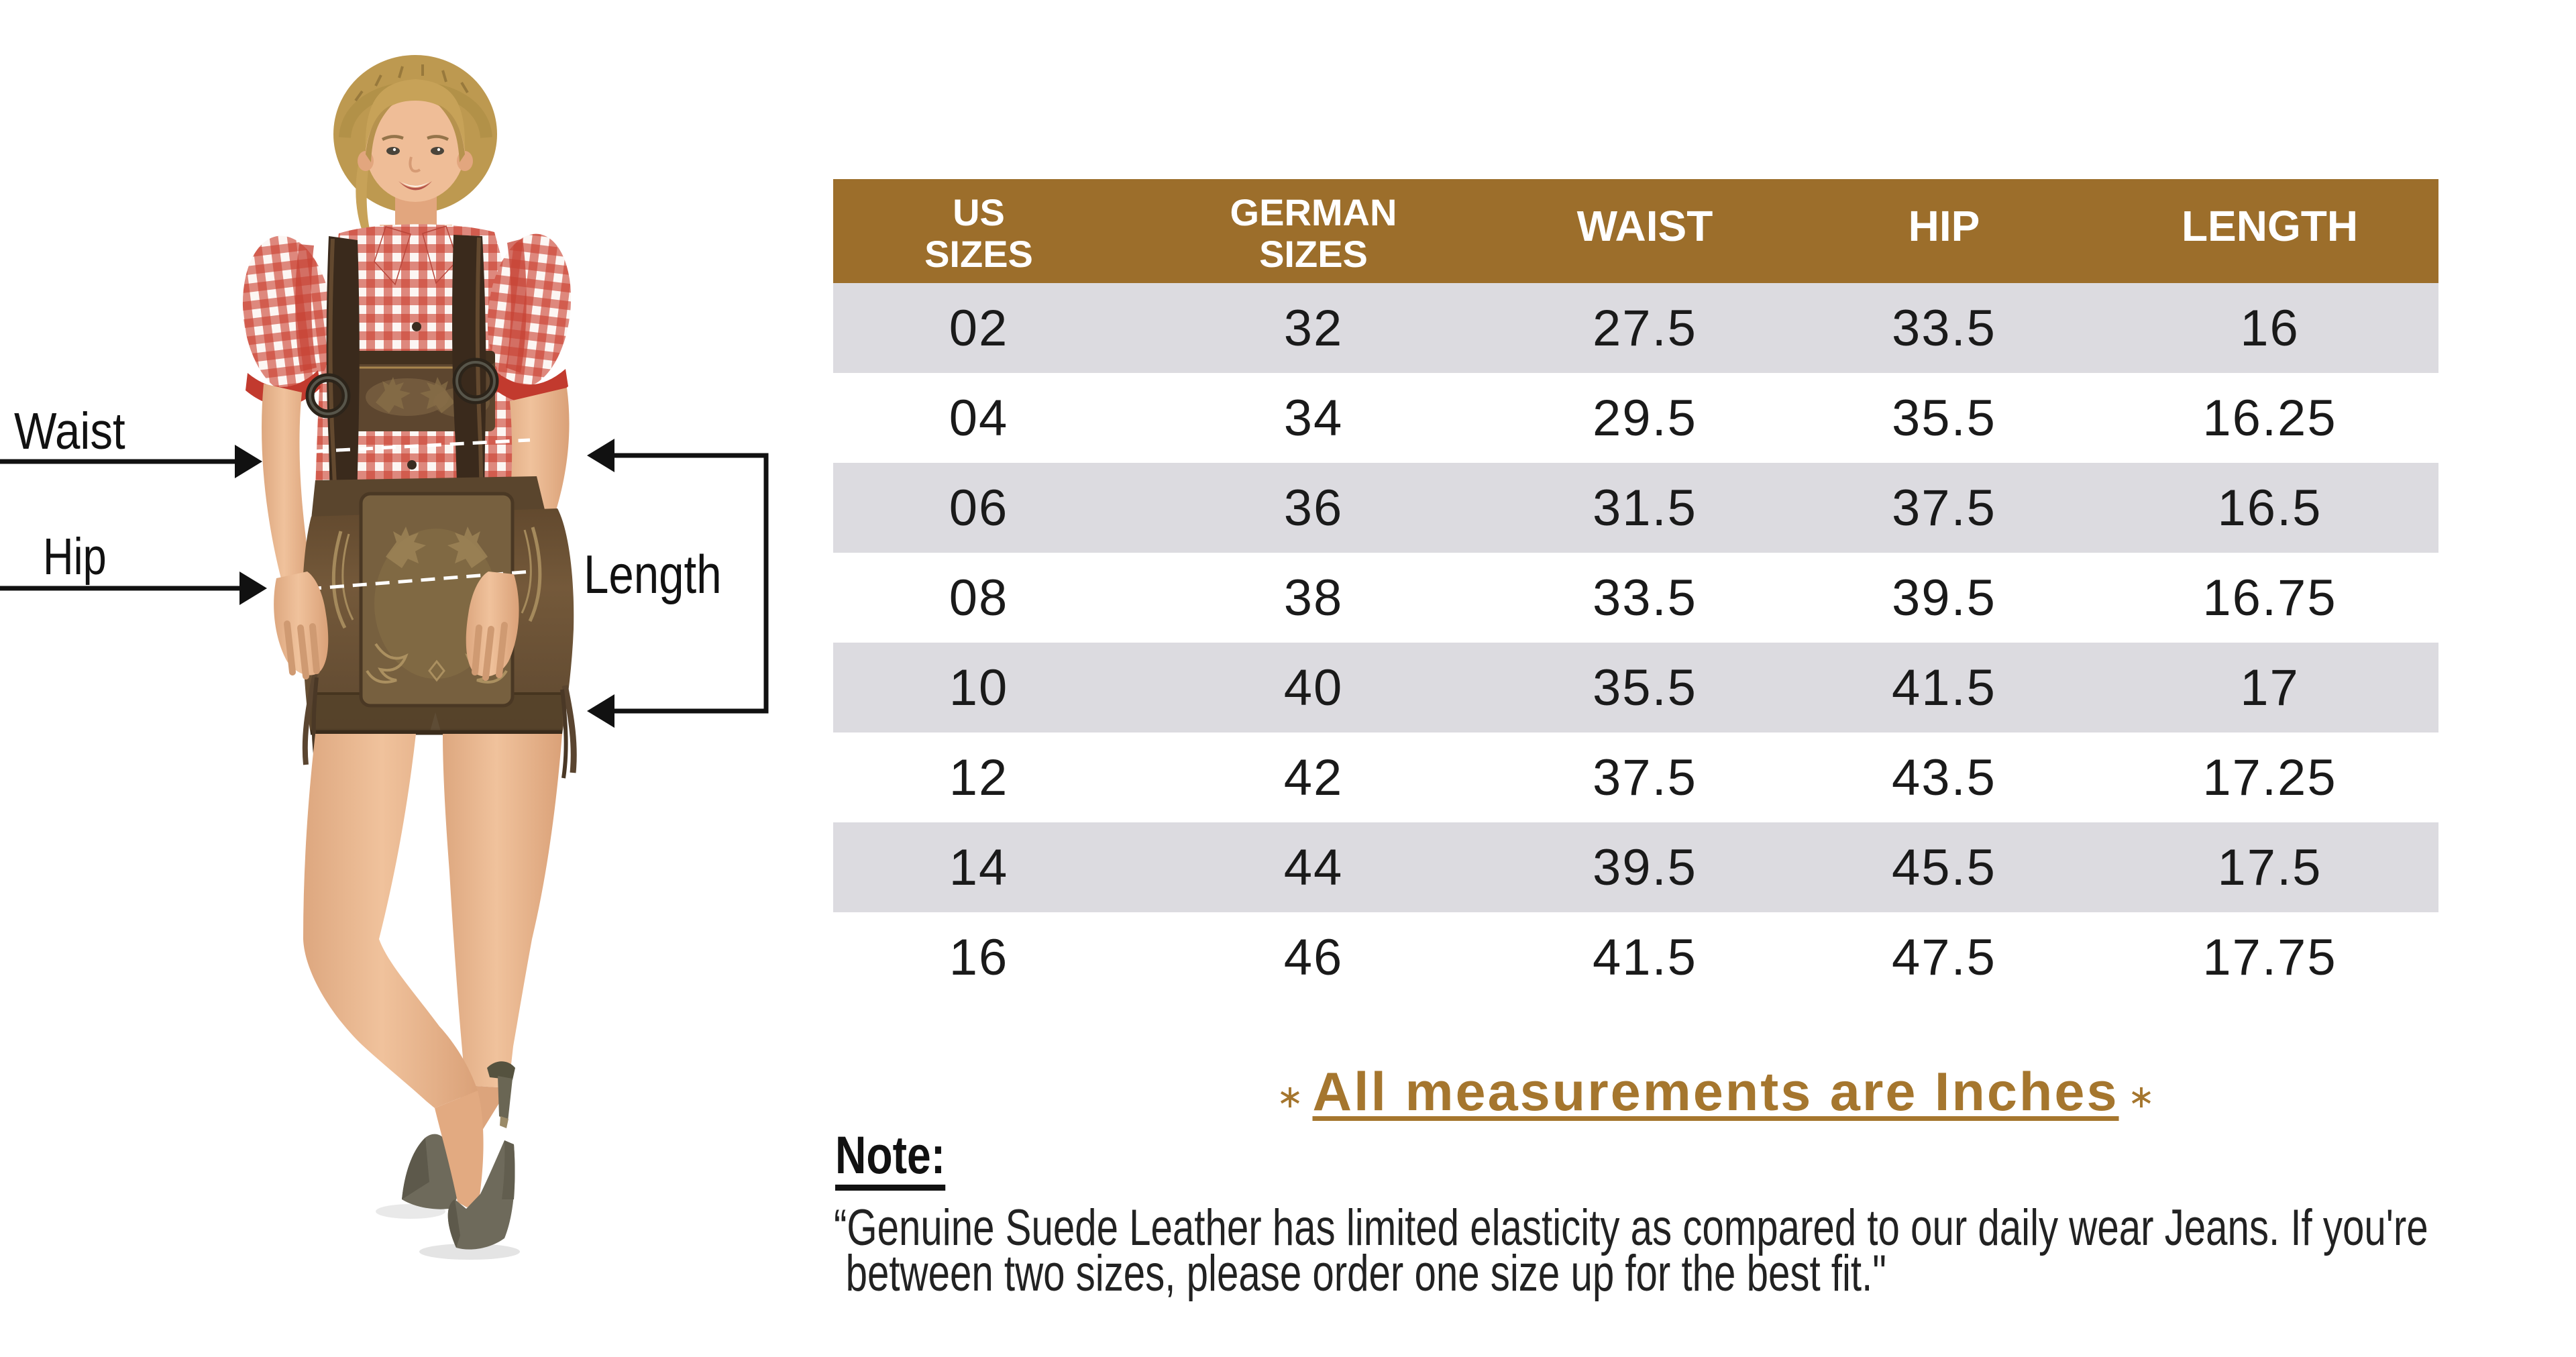 The image size is (2576, 1357). Describe the element at coordinates (69, 431) in the screenshot. I see `svg-text: Waist` at that location.